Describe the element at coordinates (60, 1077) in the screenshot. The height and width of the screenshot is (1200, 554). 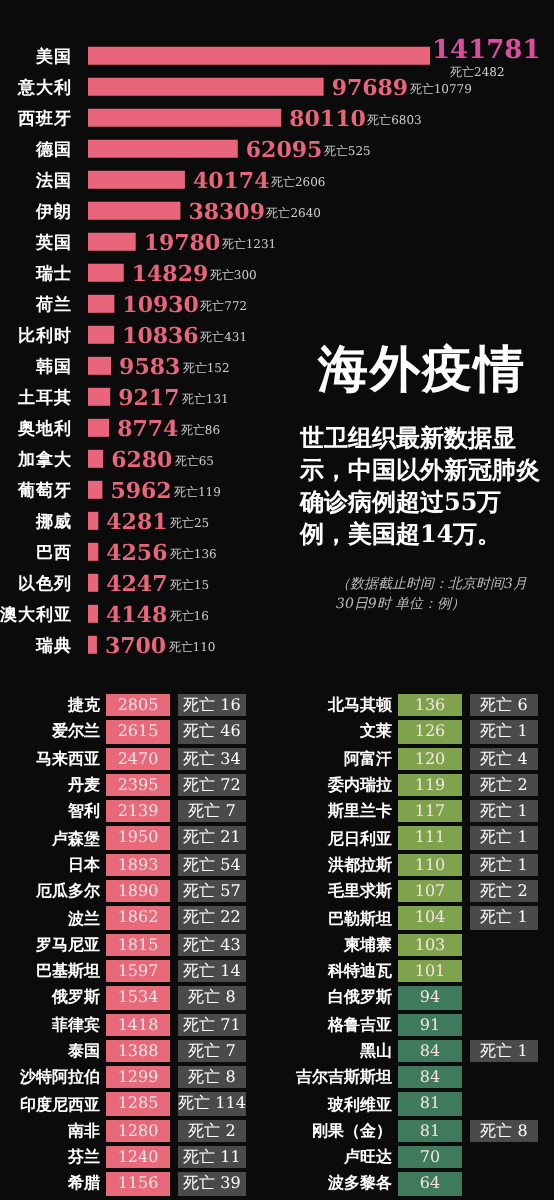
I see `category-label: 沙特阿拉伯` at that location.